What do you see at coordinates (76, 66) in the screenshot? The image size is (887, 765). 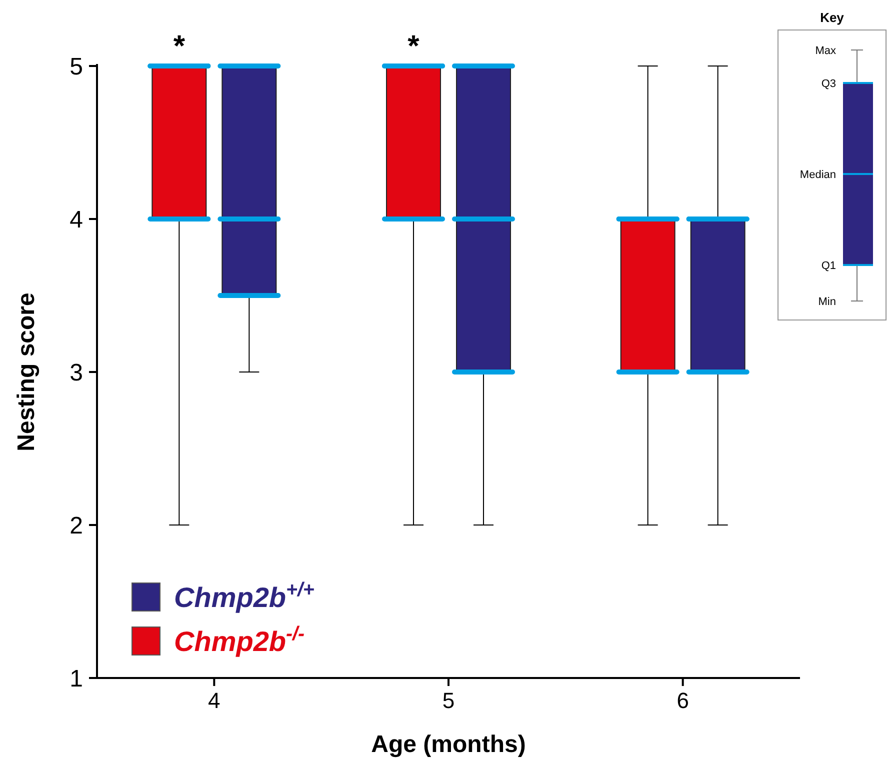 I see `y-tick-label: 5` at bounding box center [76, 66].